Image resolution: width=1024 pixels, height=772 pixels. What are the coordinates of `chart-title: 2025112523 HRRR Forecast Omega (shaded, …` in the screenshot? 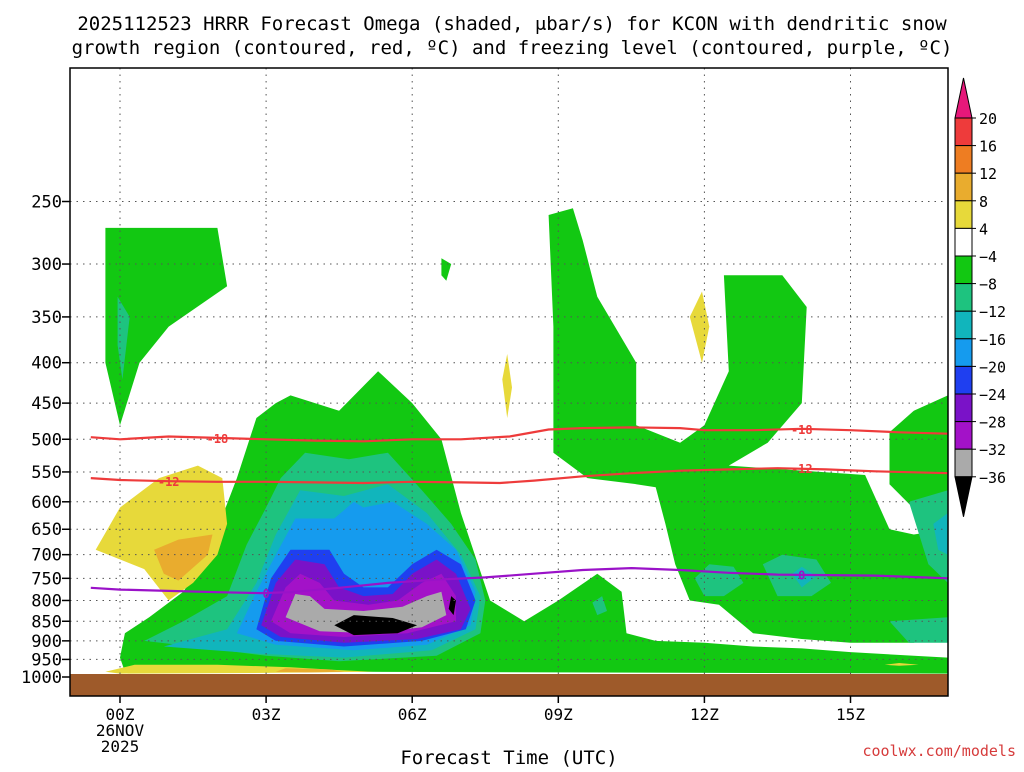 It's located at (512, 36).